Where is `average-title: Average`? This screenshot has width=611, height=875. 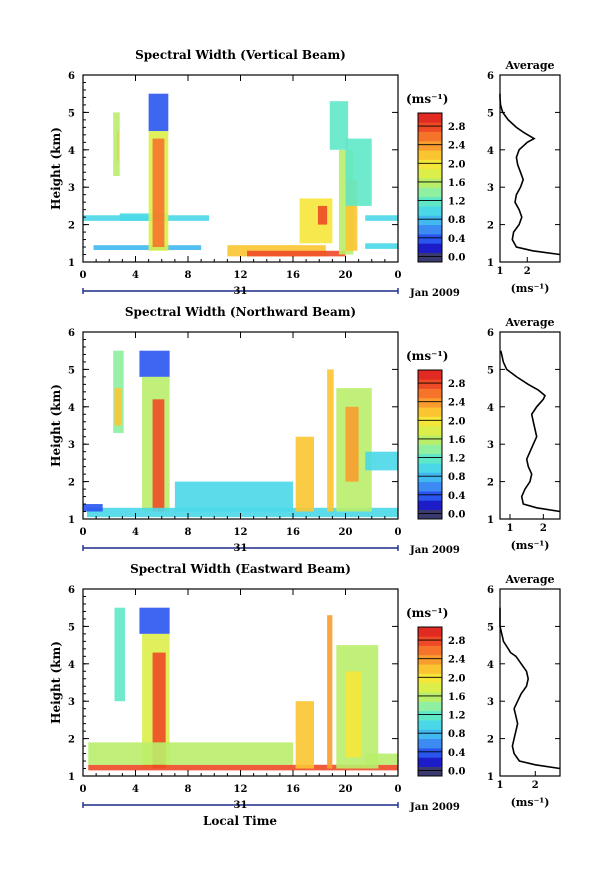
average-title: Average is located at coordinates (529, 65).